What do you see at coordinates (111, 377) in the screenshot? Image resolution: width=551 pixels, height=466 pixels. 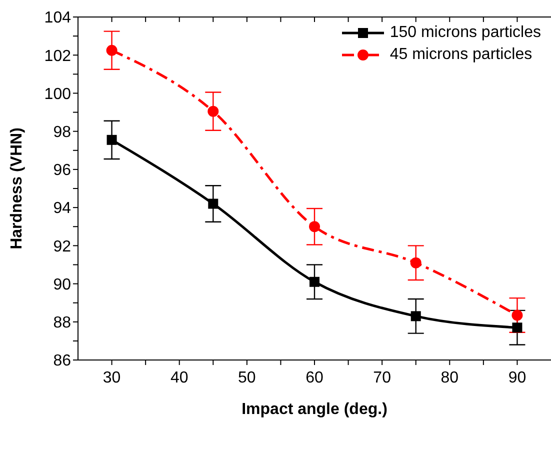 I see `x-tick-label: 30` at bounding box center [111, 377].